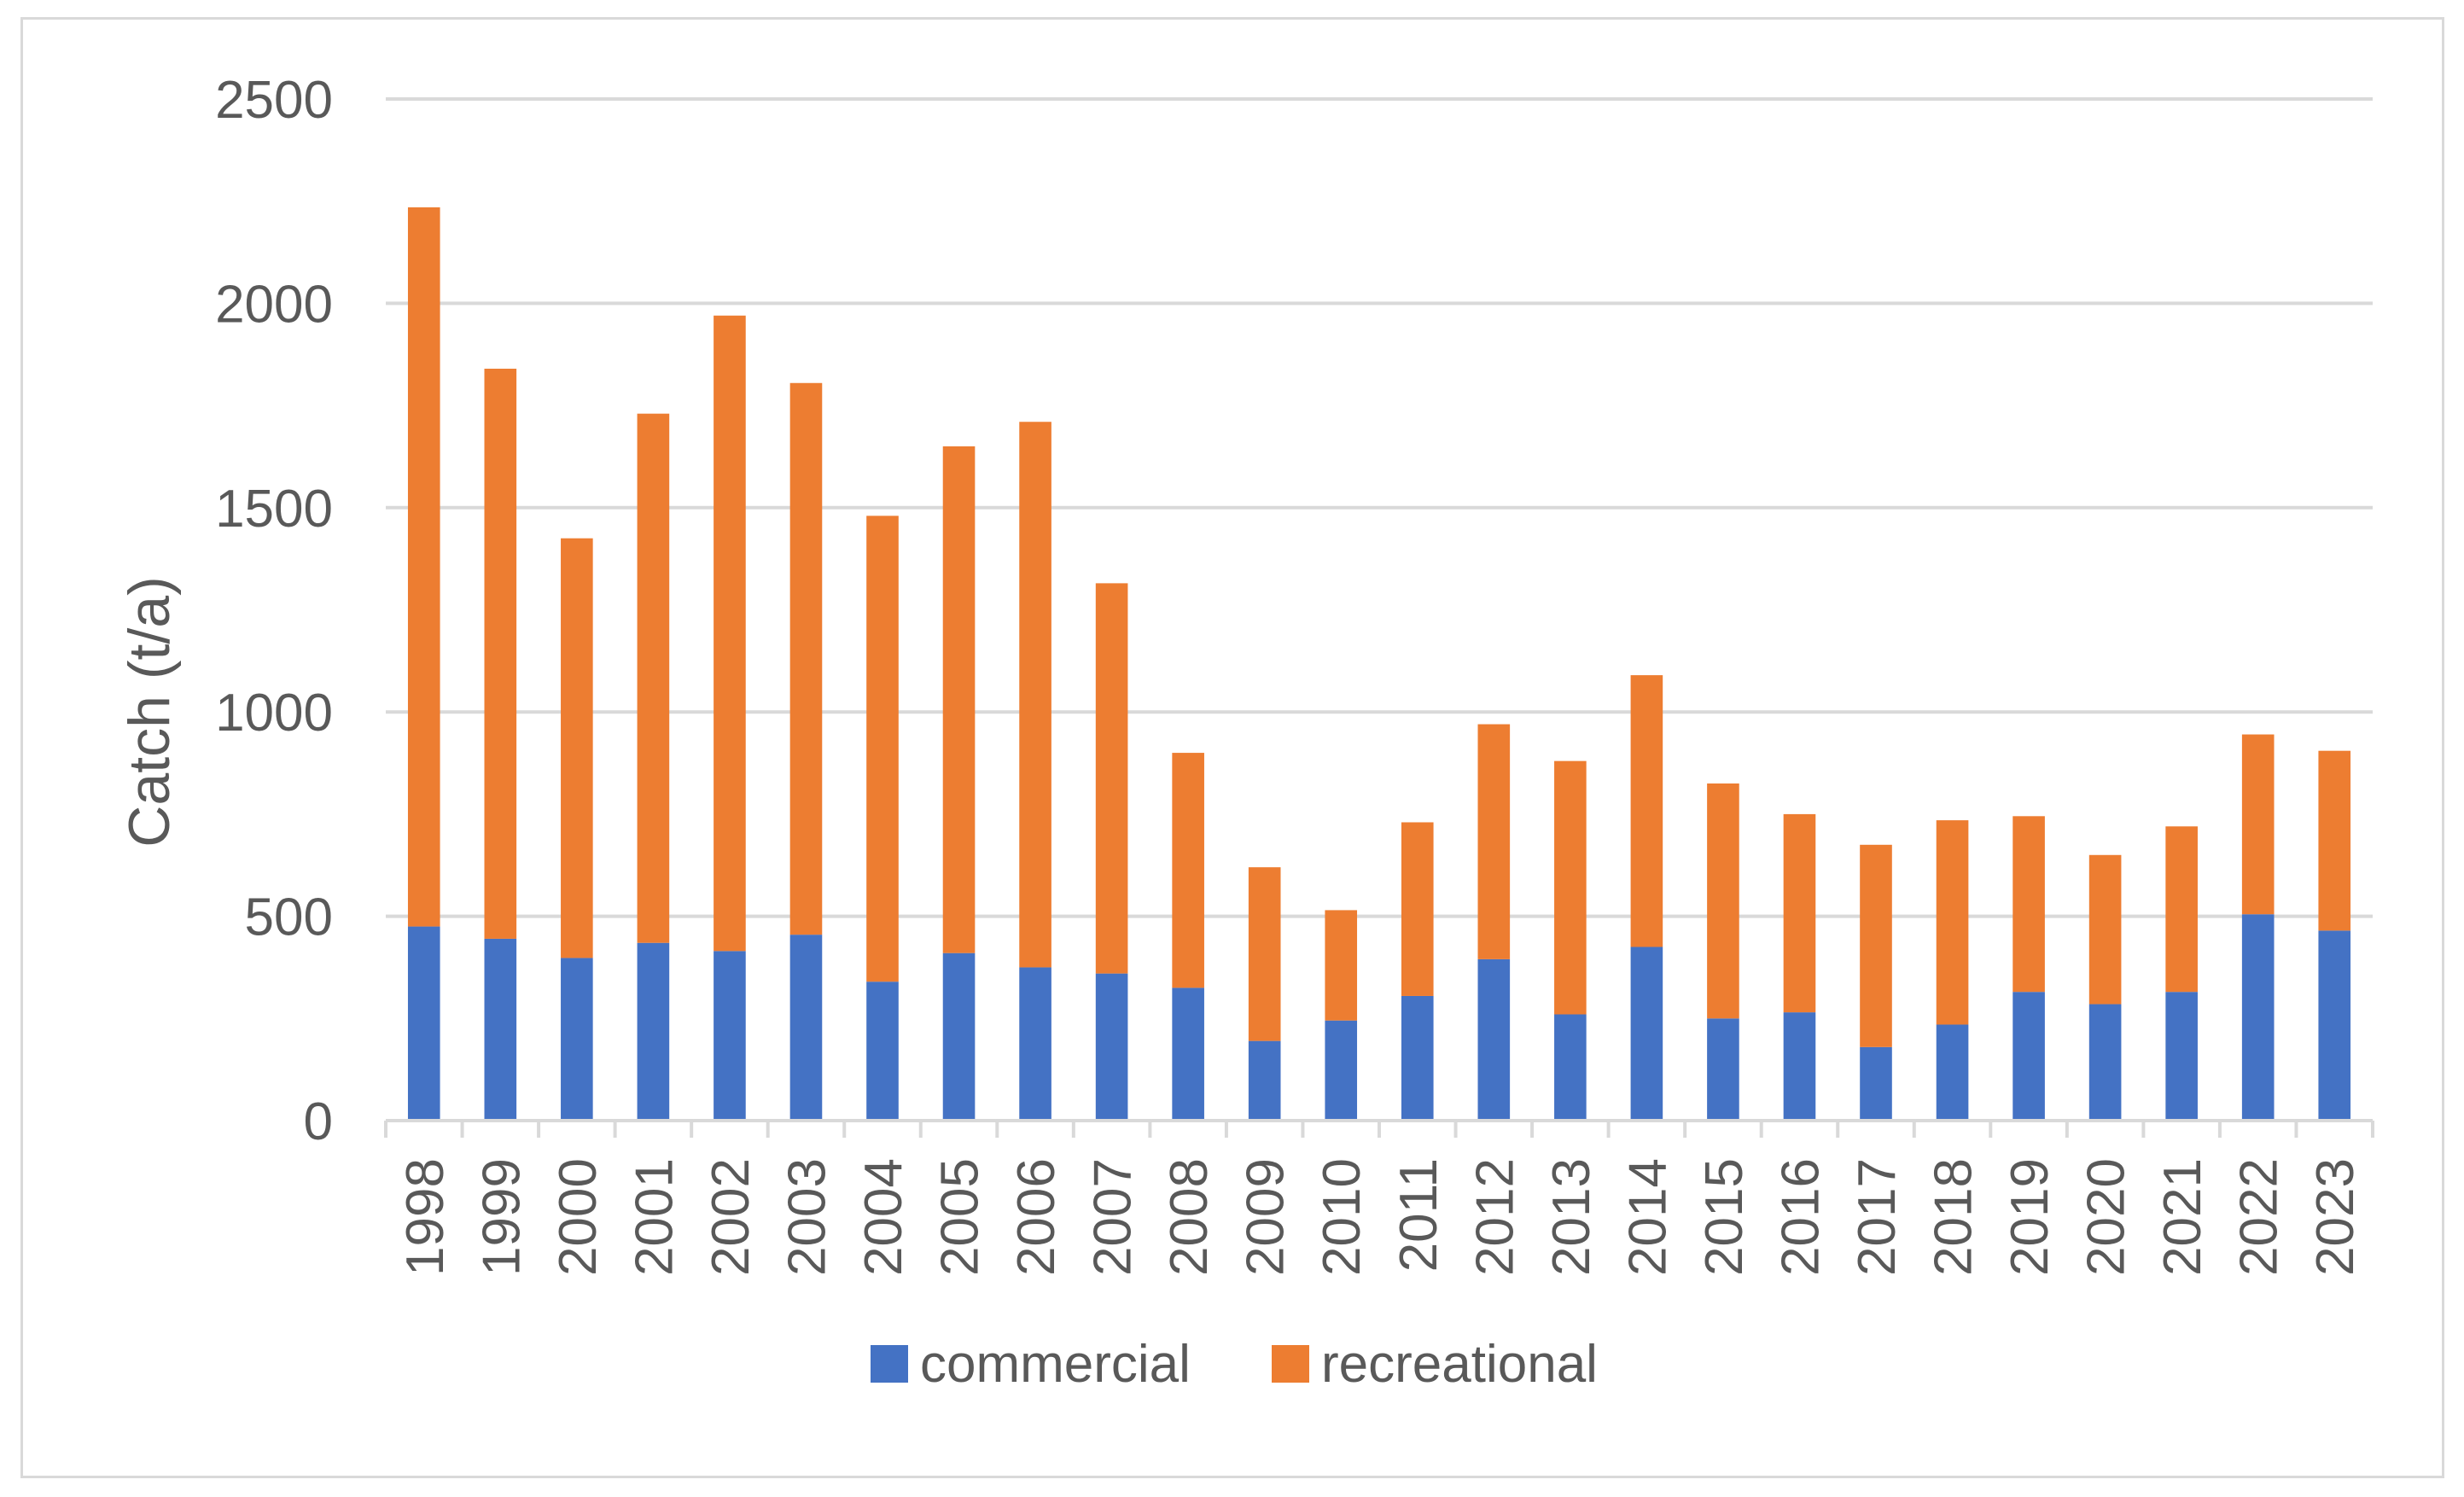 This screenshot has height=1497, width=2464. I want to click on bar-commercial-2003, so click(806, 1028).